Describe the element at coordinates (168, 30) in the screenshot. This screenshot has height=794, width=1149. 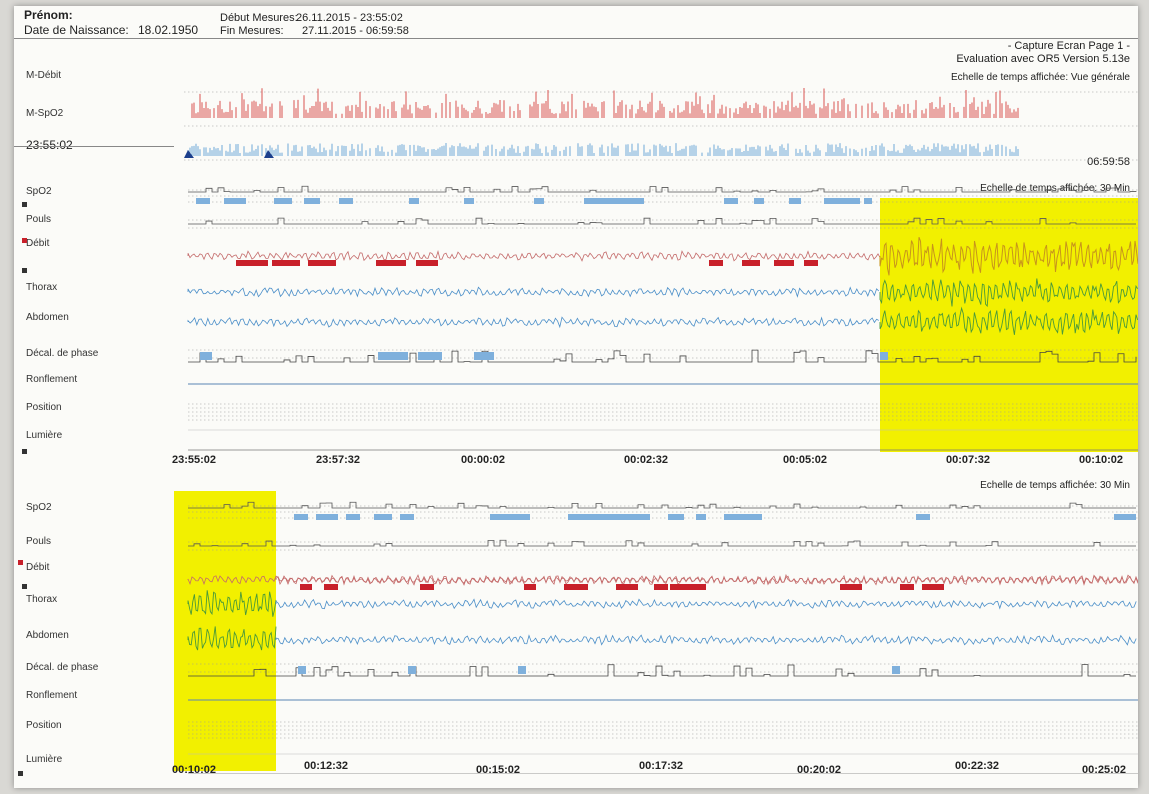
I see `dob-value: 18.02.1950` at that location.